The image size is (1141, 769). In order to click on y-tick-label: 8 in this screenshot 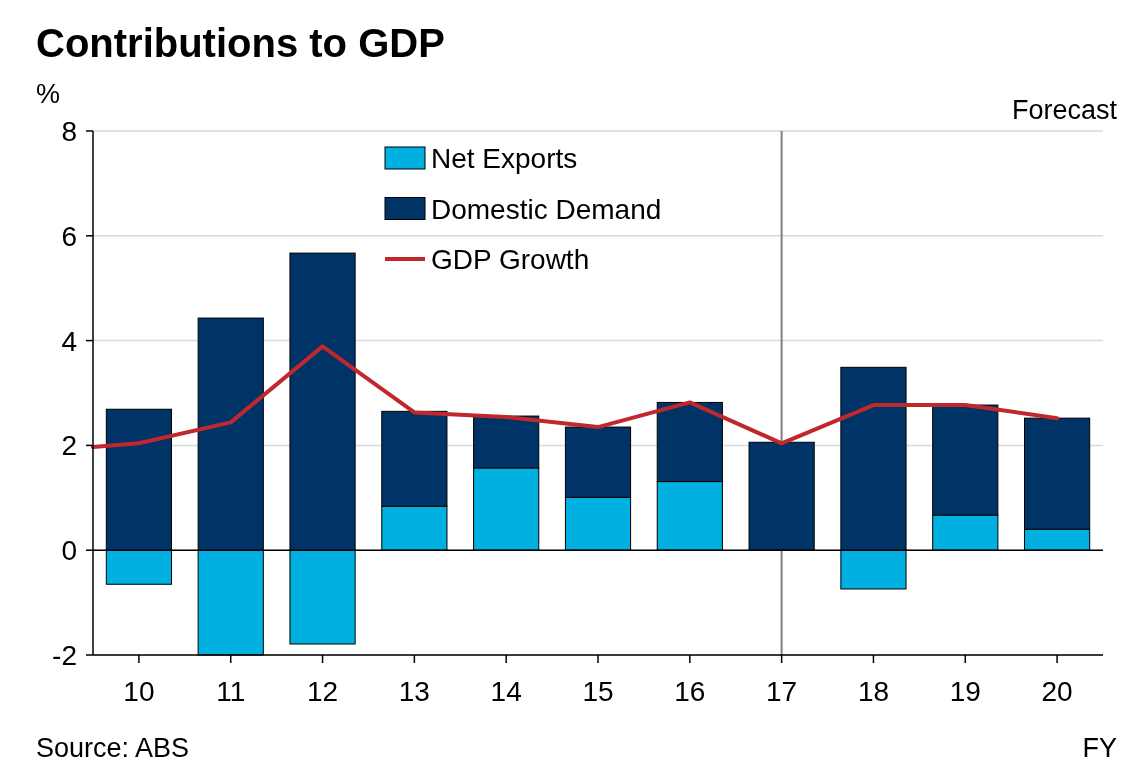, I will do `click(69, 131)`.